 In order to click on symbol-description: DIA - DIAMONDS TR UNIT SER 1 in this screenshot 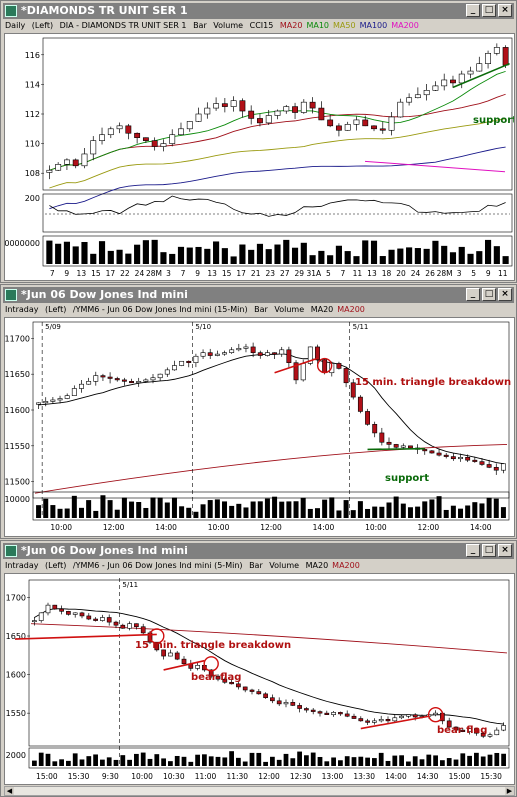, I will do `click(123, 25)`.